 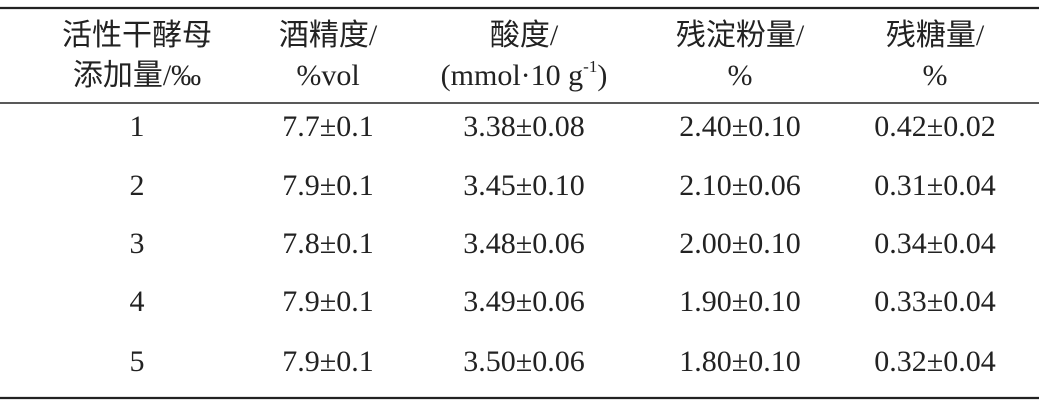 I want to click on header-text: 残糖量/, so click(x=935, y=35).